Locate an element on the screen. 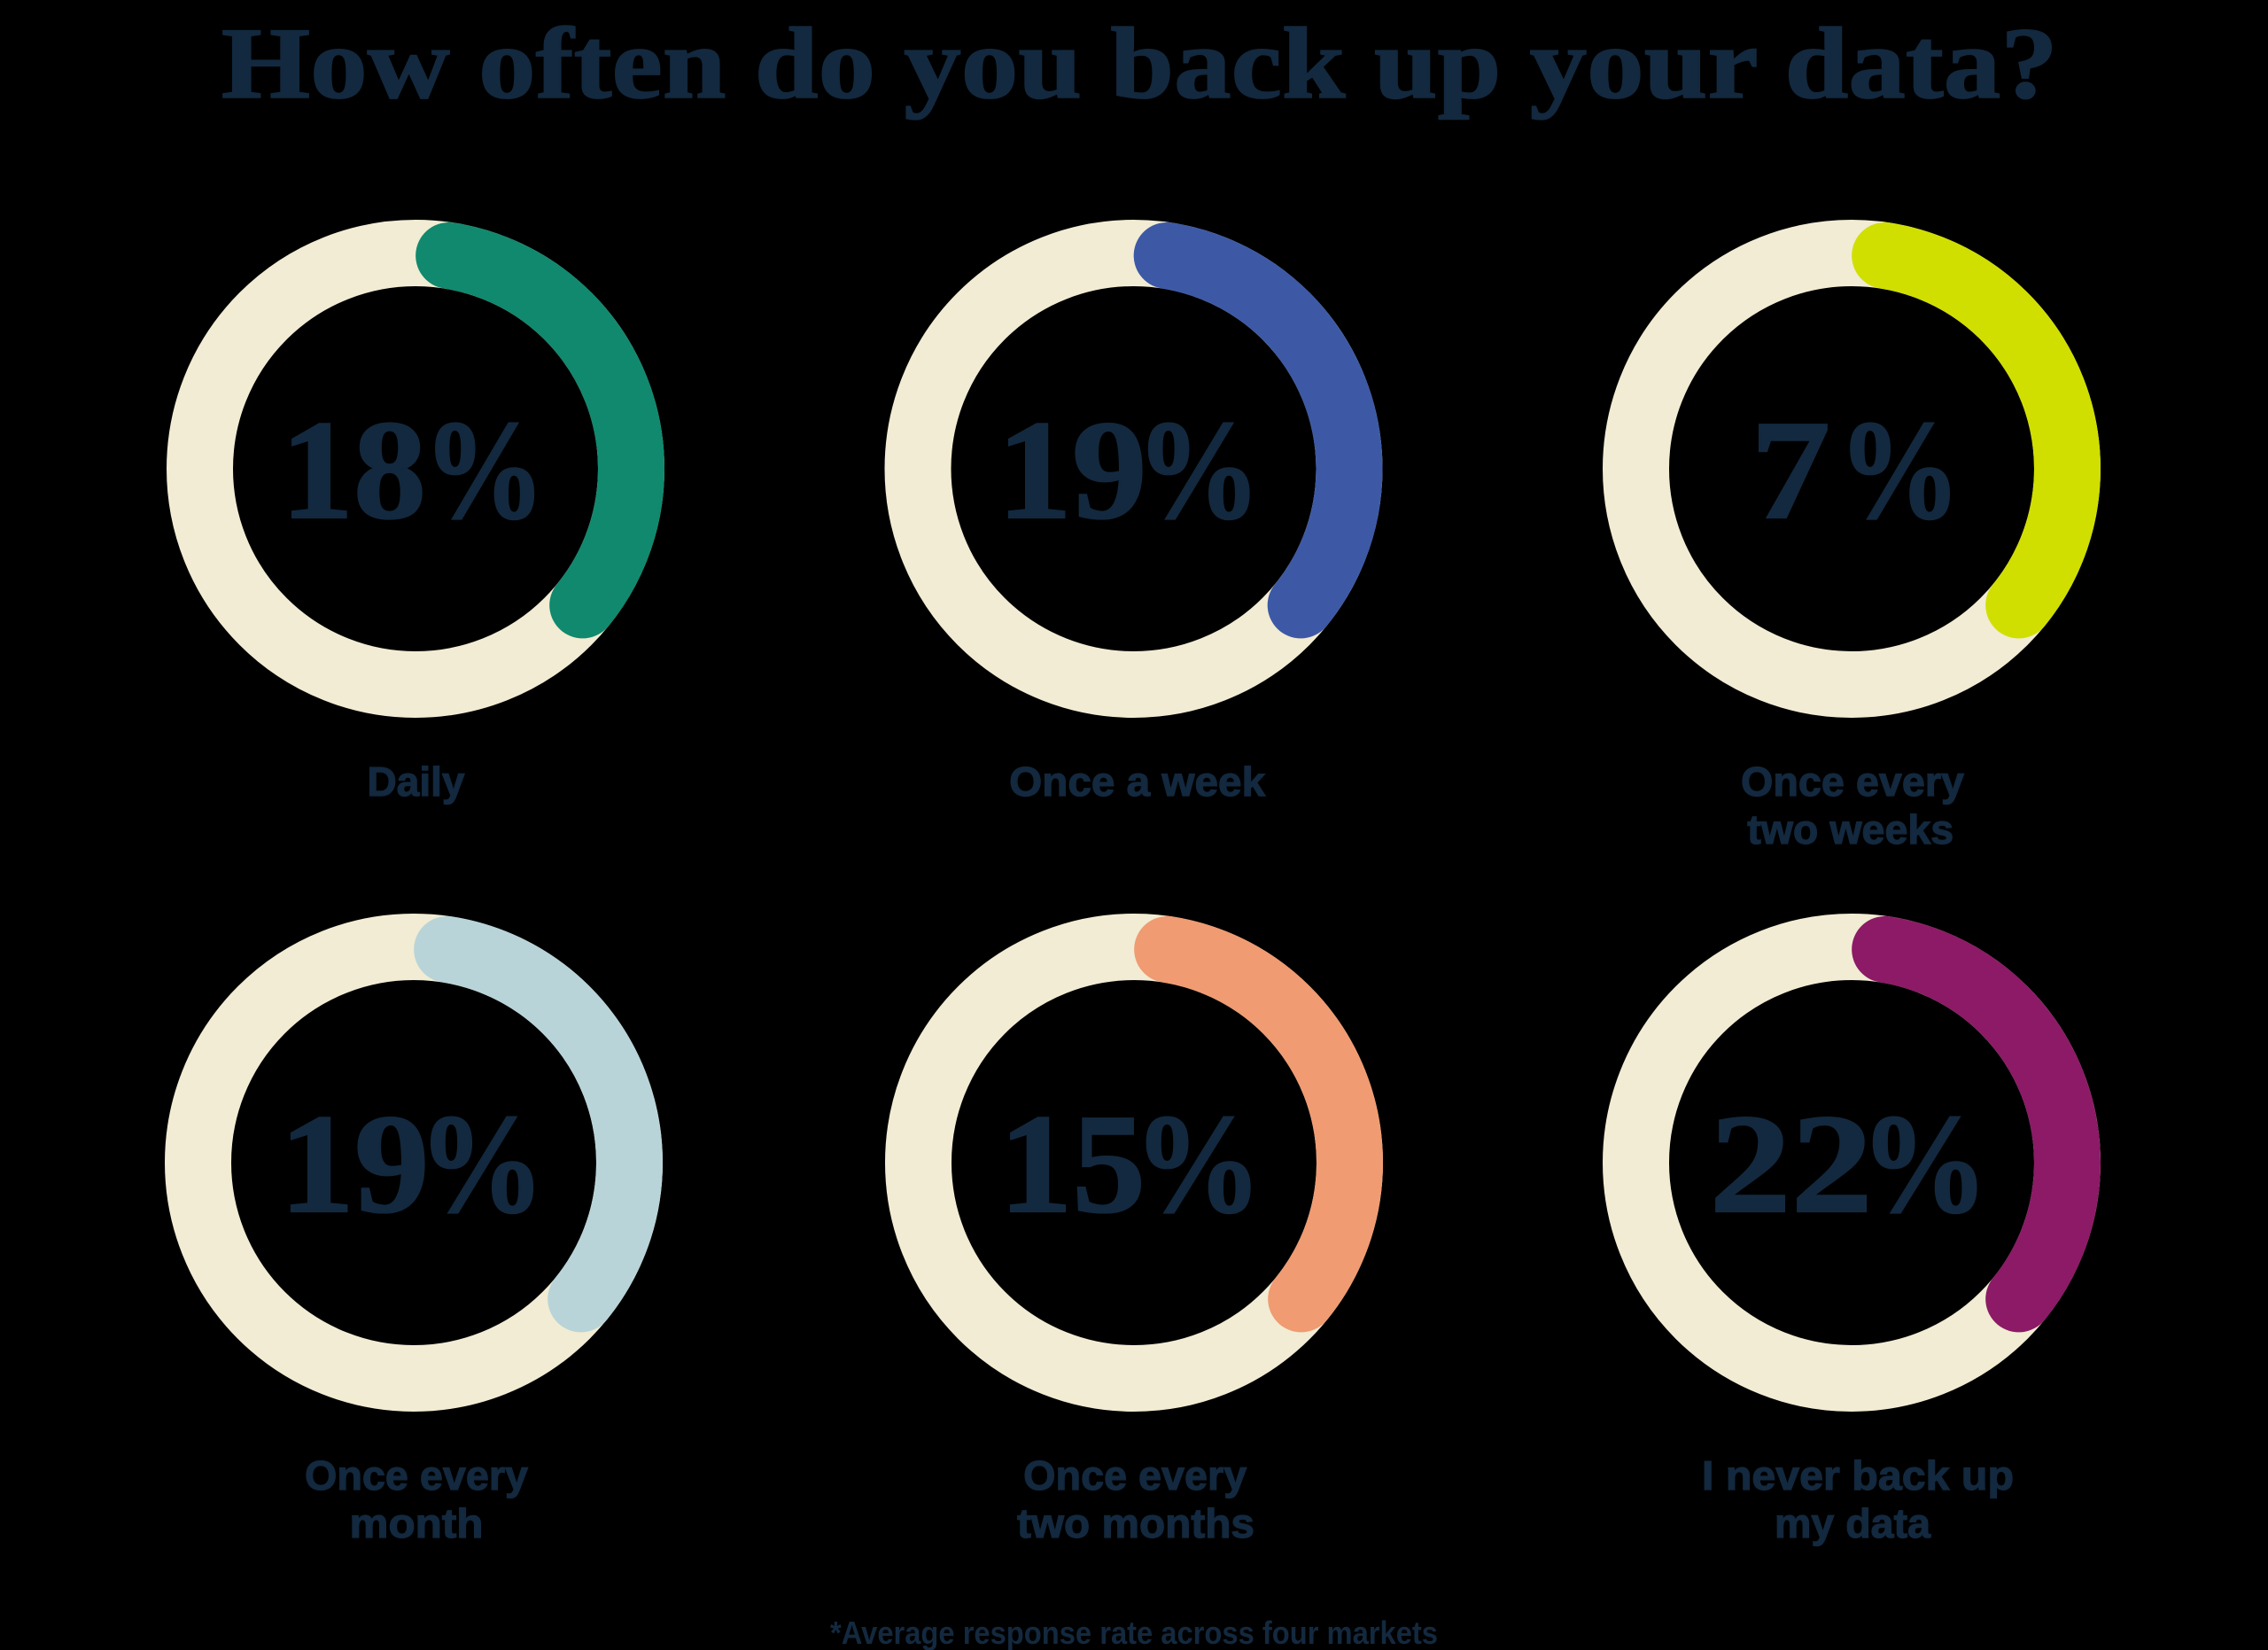 The image size is (2268, 1650). svg-text: month is located at coordinates (417, 1523).